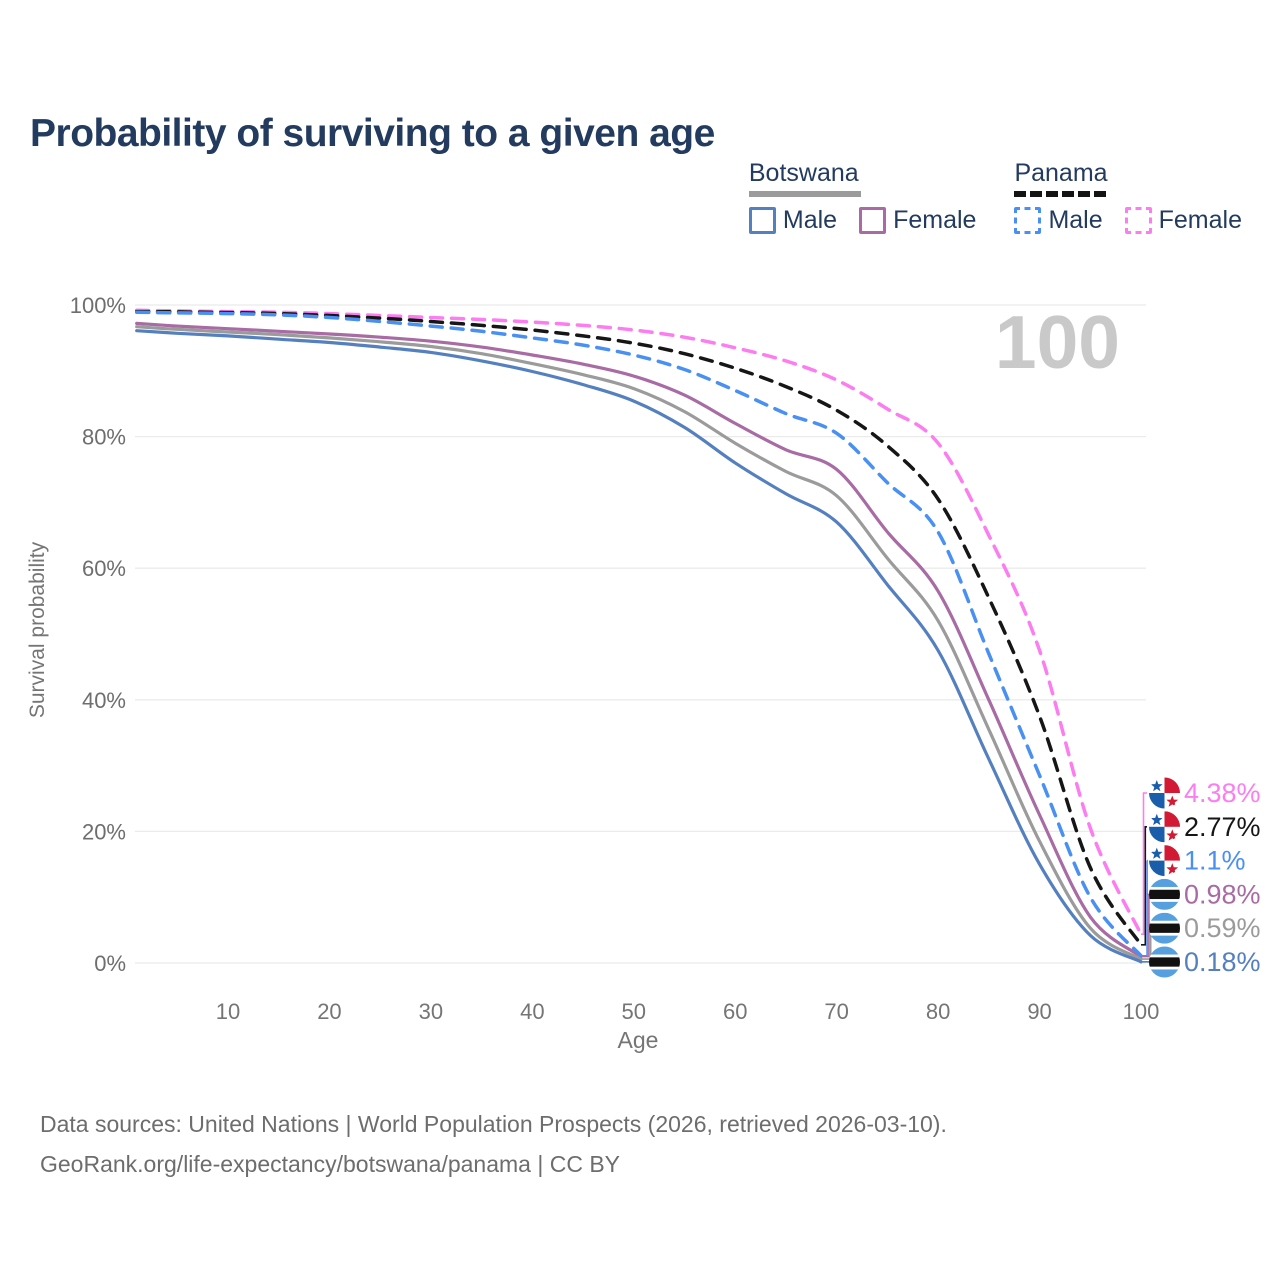 This screenshot has height=1280, width=1280. What do you see at coordinates (104, 831) in the screenshot?
I see `y-tick-label: 20%` at bounding box center [104, 831].